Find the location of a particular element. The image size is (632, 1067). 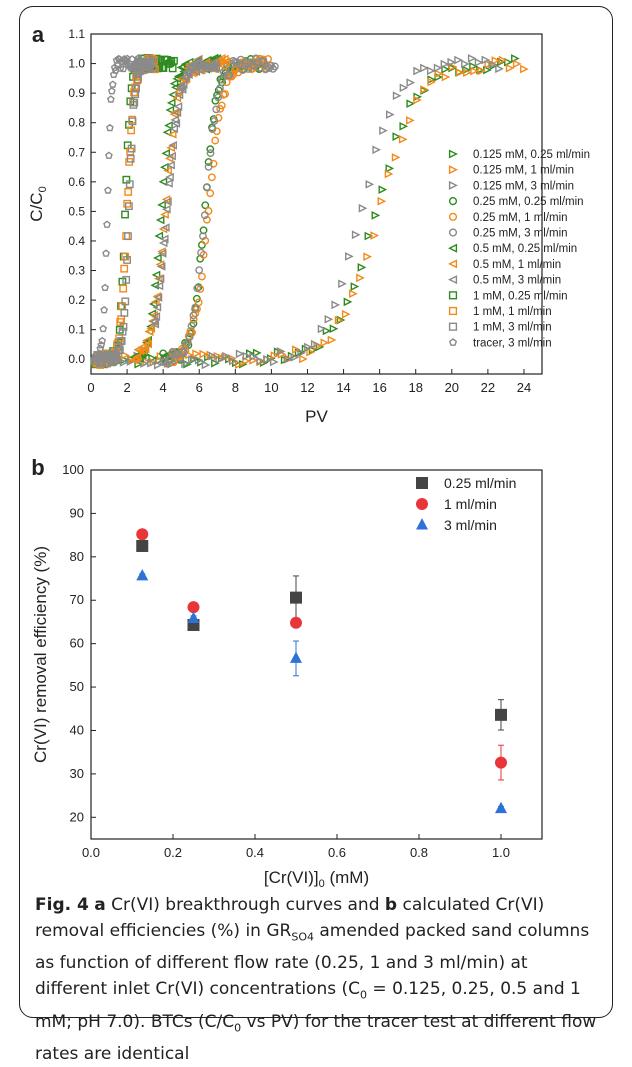

legend-label: 0.125 mM, 0.25 ml/min is located at coordinates (531, 155).